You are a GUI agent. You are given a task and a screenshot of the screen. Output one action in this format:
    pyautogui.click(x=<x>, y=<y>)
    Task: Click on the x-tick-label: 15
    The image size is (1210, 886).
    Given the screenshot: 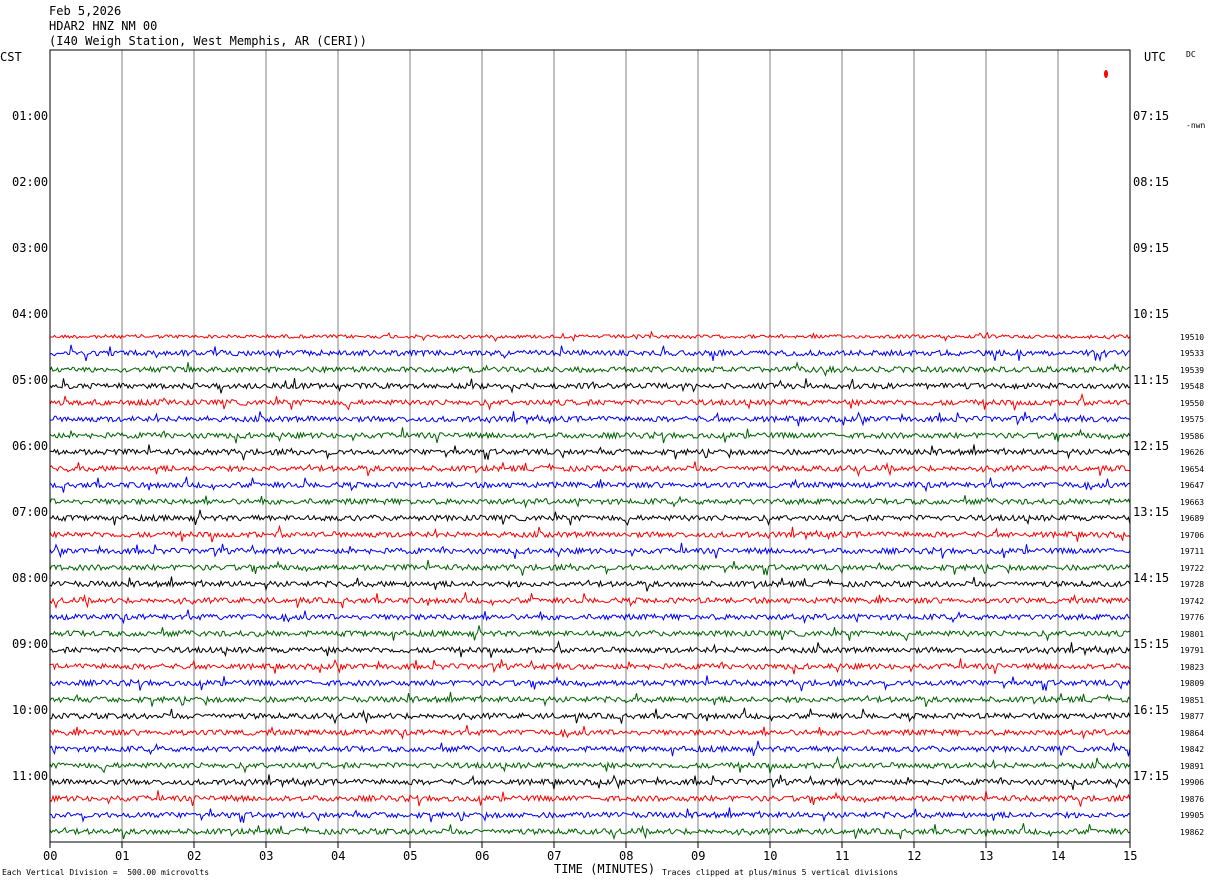 What is the action you would take?
    pyautogui.click(x=1130, y=856)
    